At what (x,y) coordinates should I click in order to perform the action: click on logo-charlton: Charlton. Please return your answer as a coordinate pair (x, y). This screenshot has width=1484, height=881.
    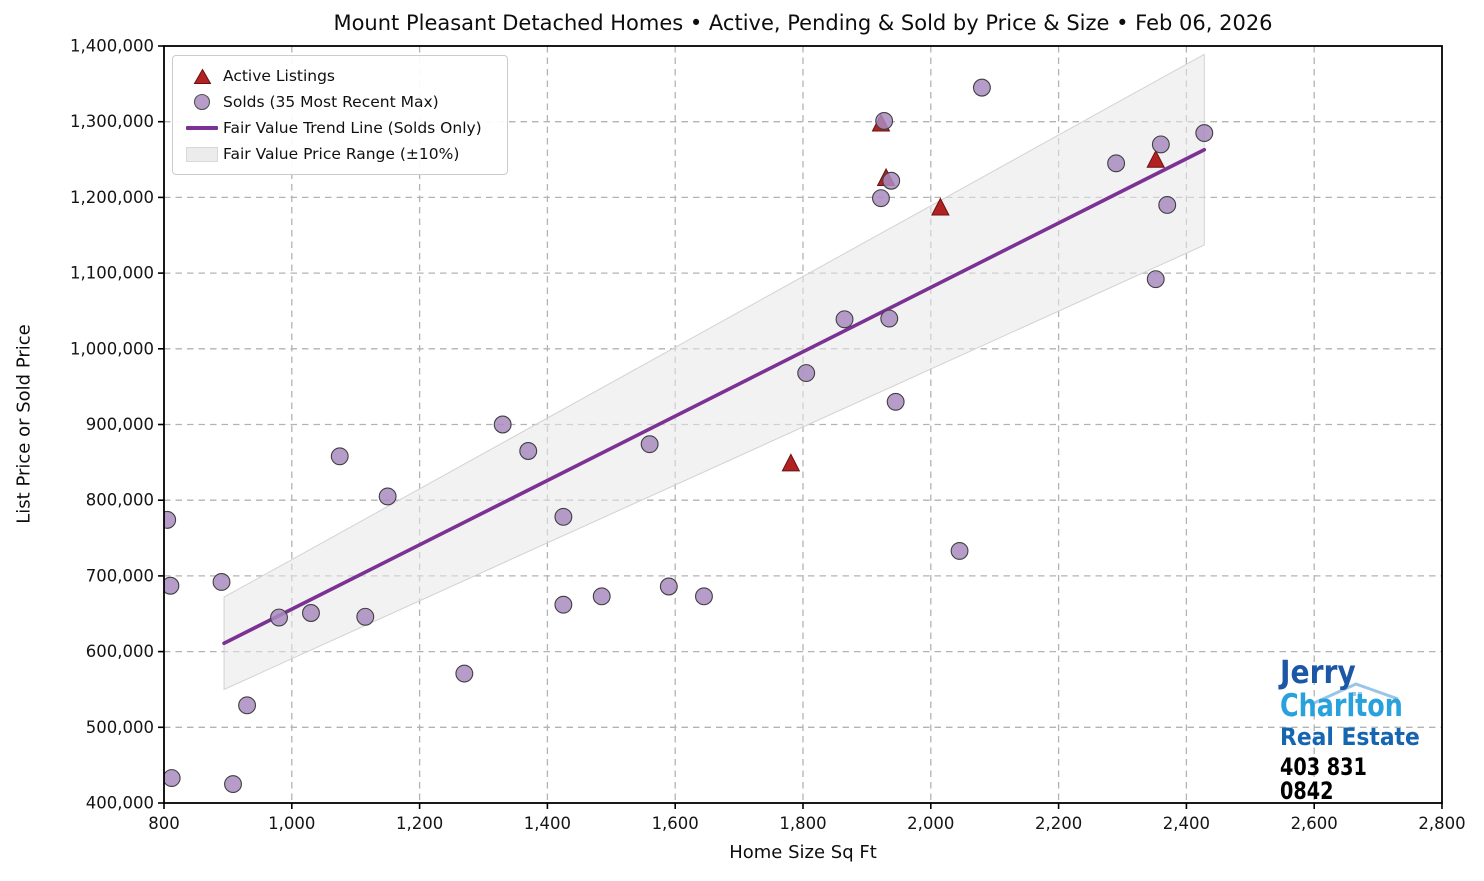
    Looking at the image, I should click on (1341, 706).